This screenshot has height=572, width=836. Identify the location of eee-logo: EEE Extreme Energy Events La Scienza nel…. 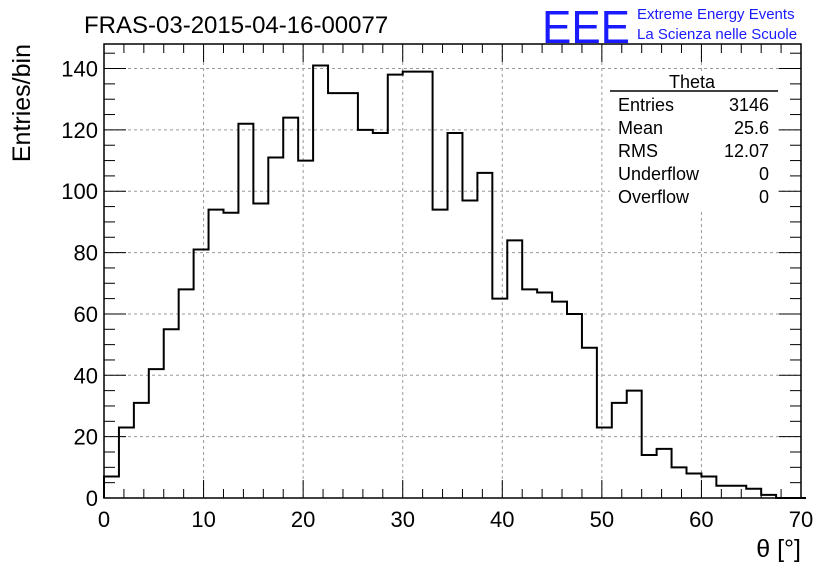
(669, 27).